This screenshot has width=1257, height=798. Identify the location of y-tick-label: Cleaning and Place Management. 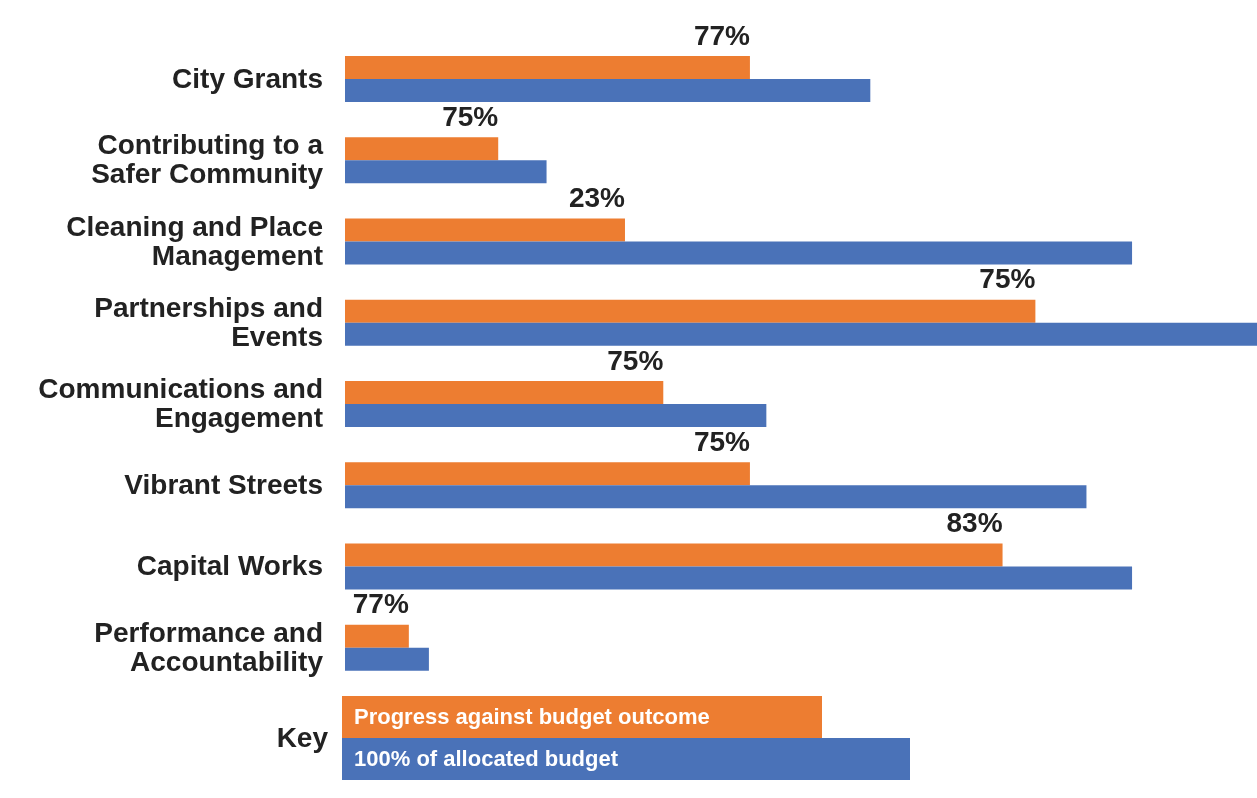
(194, 240).